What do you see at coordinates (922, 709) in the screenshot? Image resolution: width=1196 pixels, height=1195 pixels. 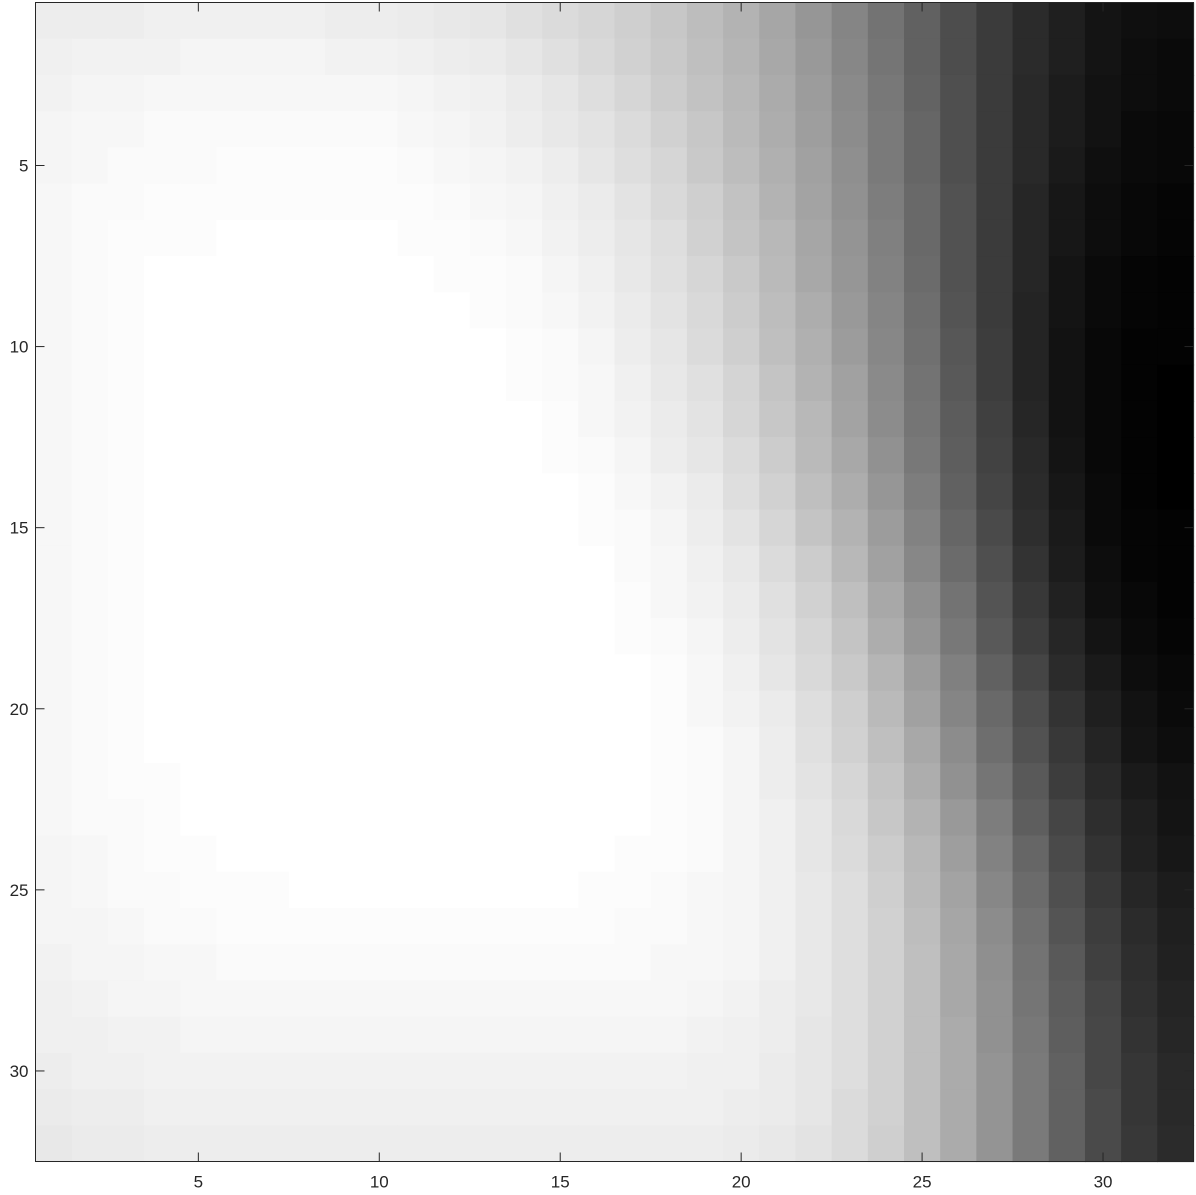 I see `heatmap-cell-r20-c25` at bounding box center [922, 709].